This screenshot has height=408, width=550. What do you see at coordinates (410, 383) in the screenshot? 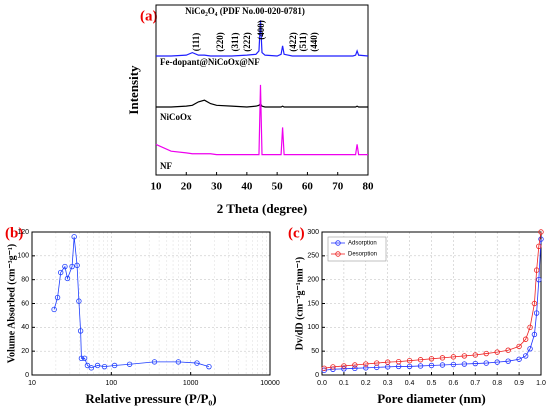
I see `x-tick-label: 0.4` at bounding box center [410, 383].